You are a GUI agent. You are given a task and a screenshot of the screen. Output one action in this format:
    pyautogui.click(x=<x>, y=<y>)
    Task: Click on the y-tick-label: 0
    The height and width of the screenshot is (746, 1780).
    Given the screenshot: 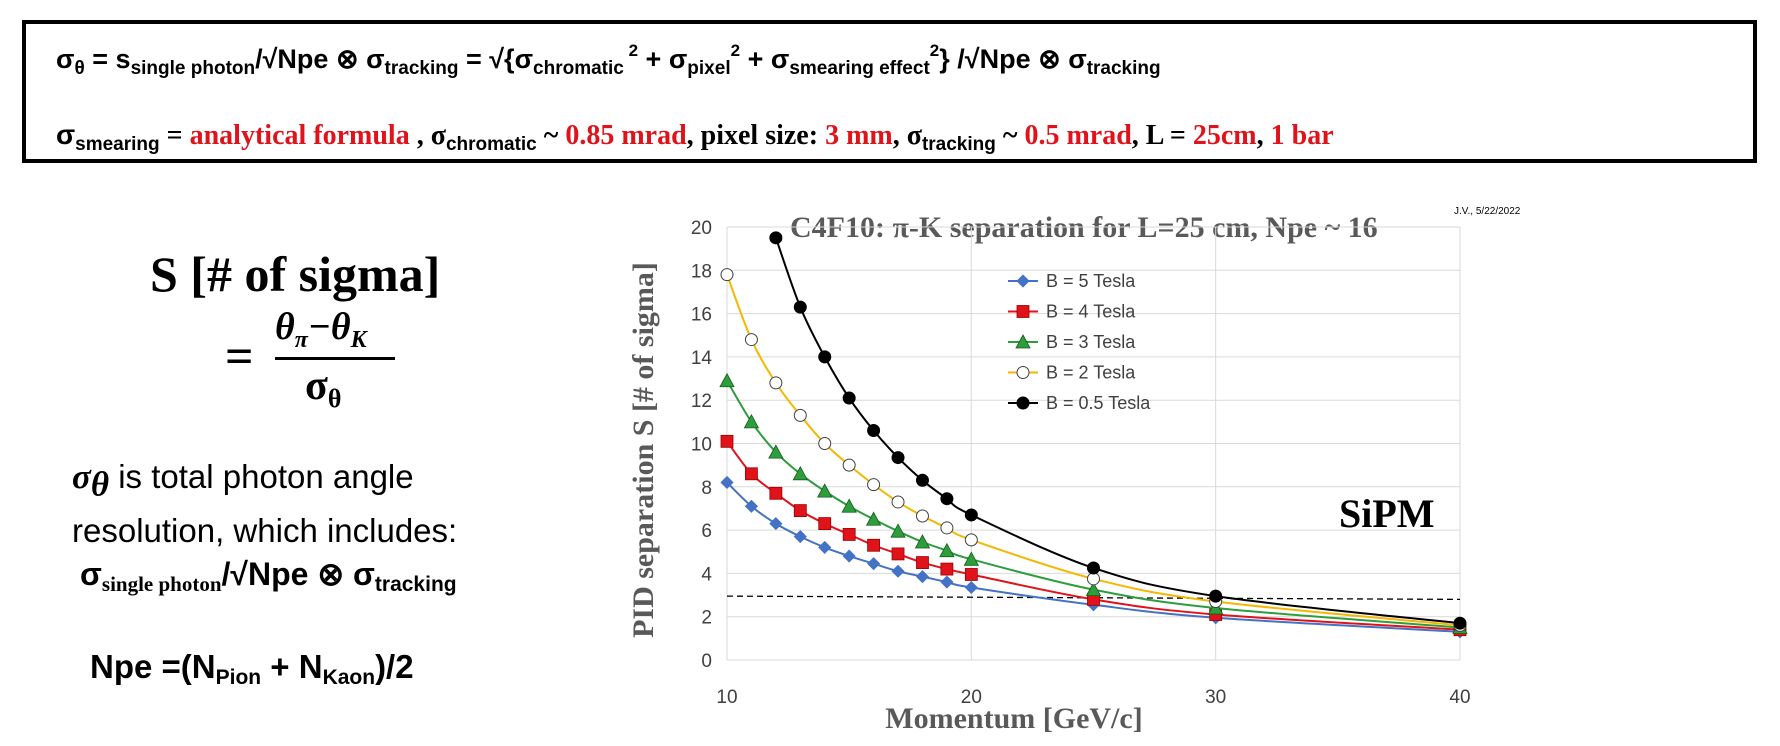 What is the action you would take?
    pyautogui.click(x=706, y=661)
    